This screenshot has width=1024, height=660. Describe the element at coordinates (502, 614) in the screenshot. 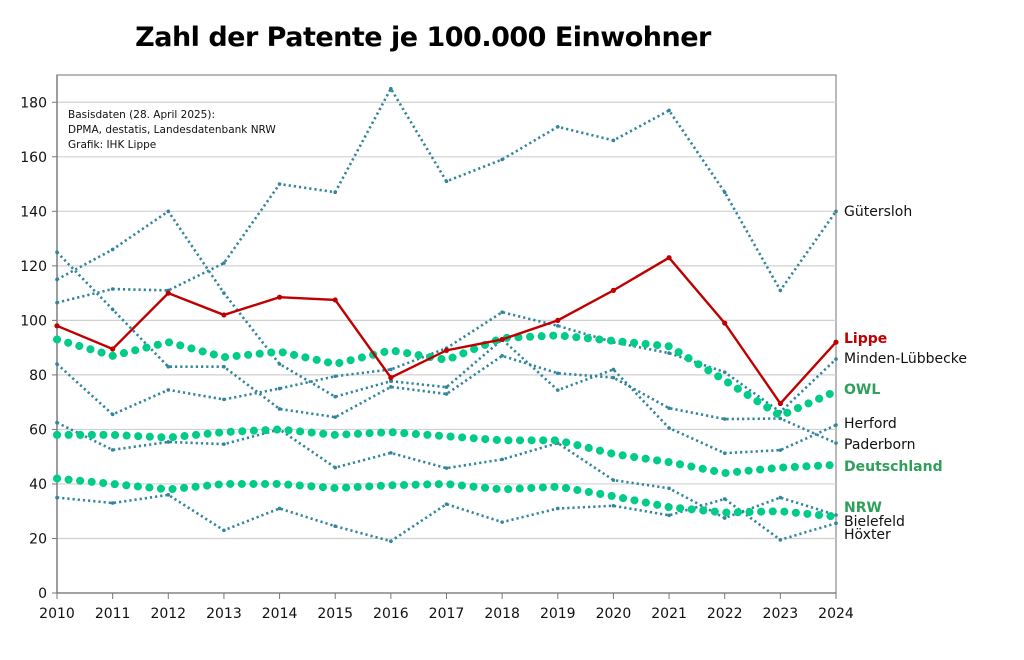

I see `x-tick-label: 2018` at that location.